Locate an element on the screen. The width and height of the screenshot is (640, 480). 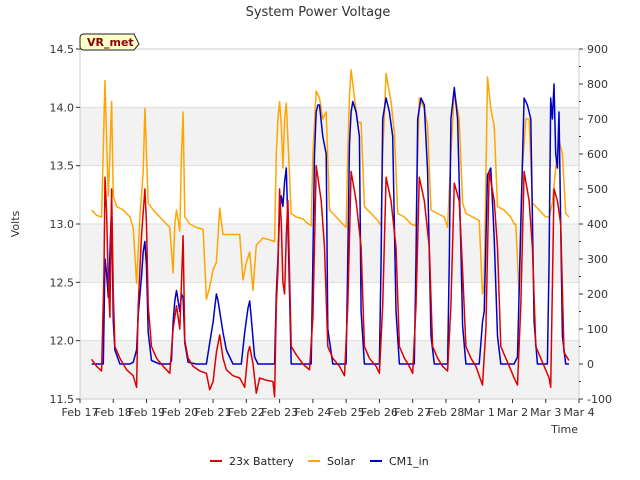
legend-label: 23x Battery is located at coordinates (261, 461).